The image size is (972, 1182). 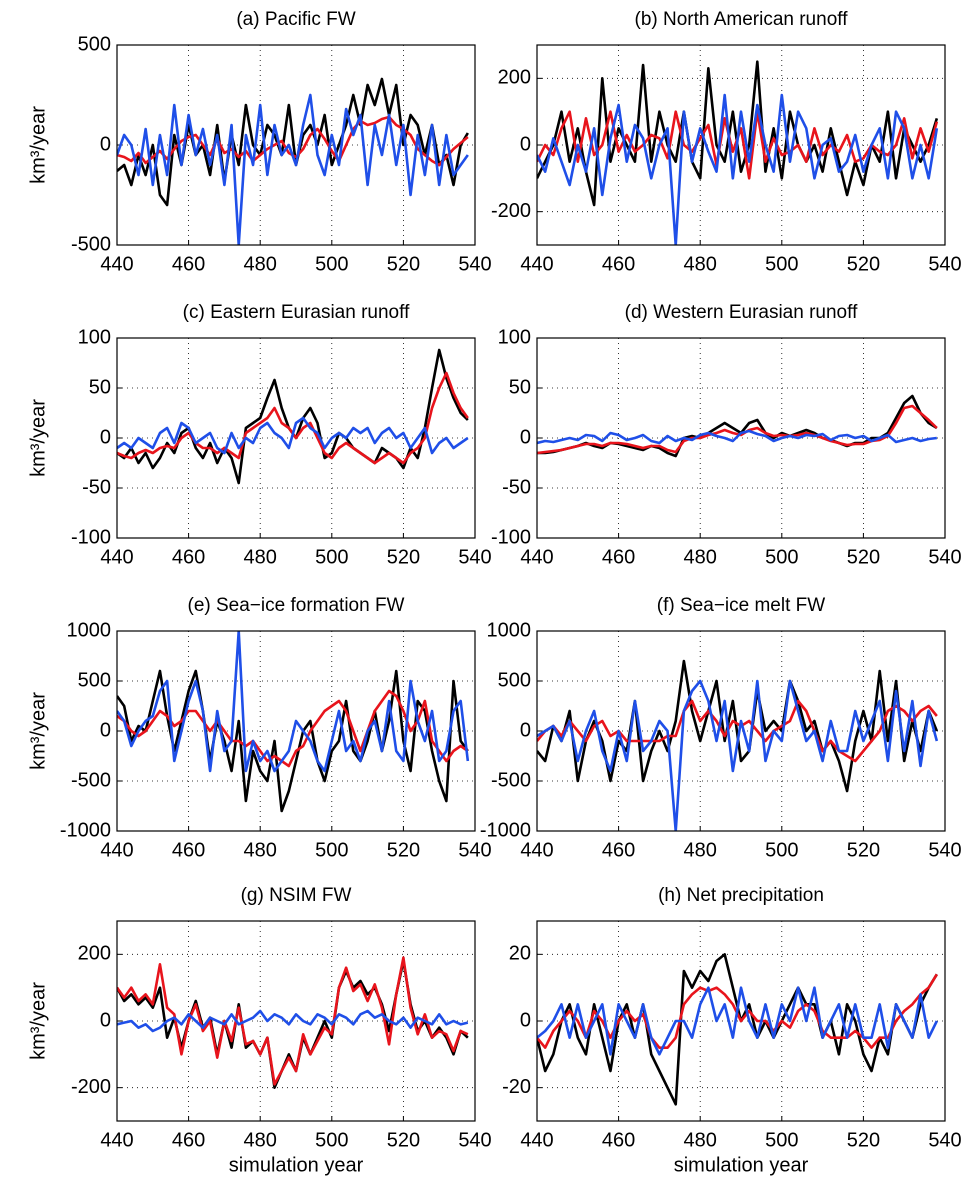 I want to click on panel-title: (c) Eastern Eurasian runoff, so click(x=296, y=312).